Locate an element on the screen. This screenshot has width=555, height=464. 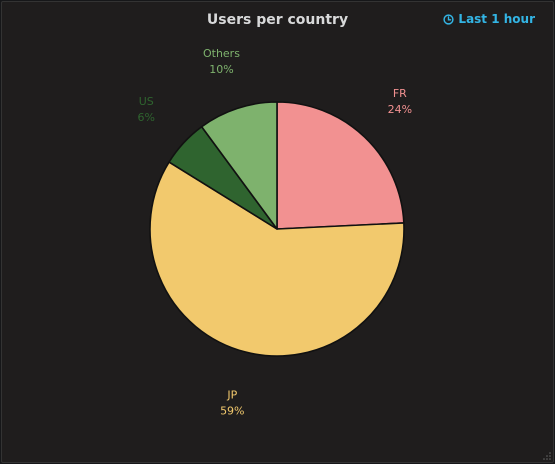
panel-title: Users per country is located at coordinates (277, 20).